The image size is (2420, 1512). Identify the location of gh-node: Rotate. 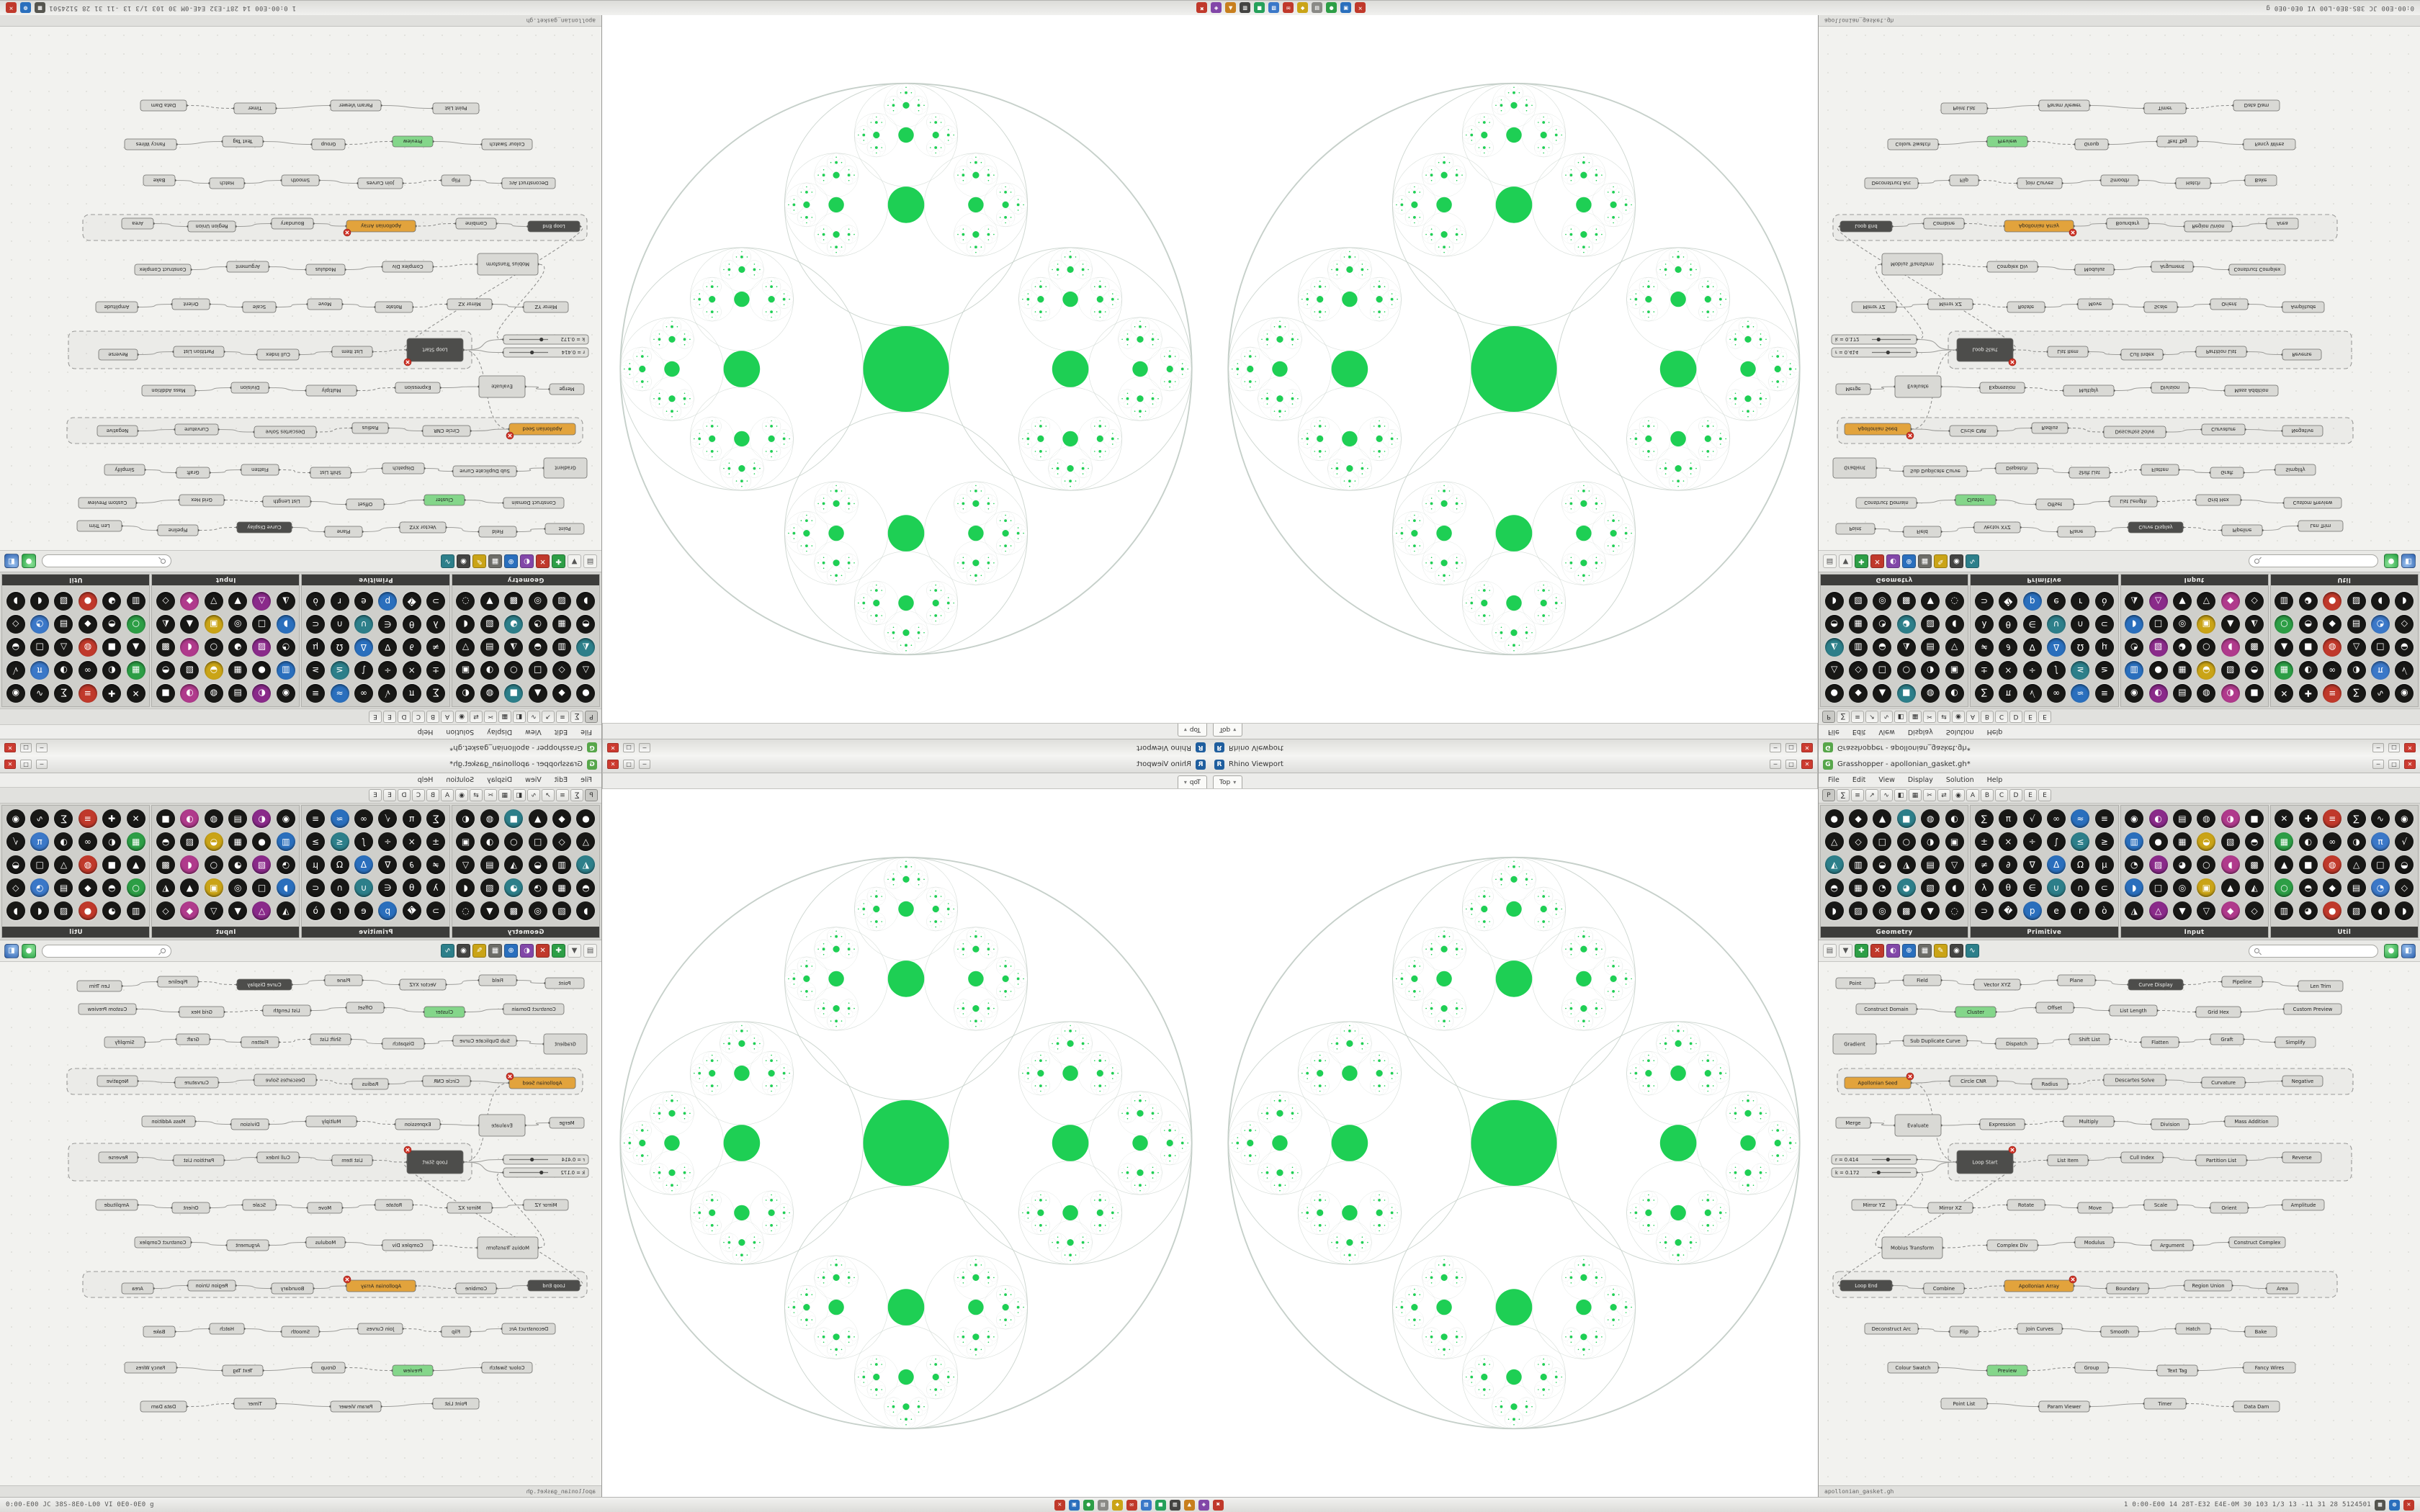
(2026, 307).